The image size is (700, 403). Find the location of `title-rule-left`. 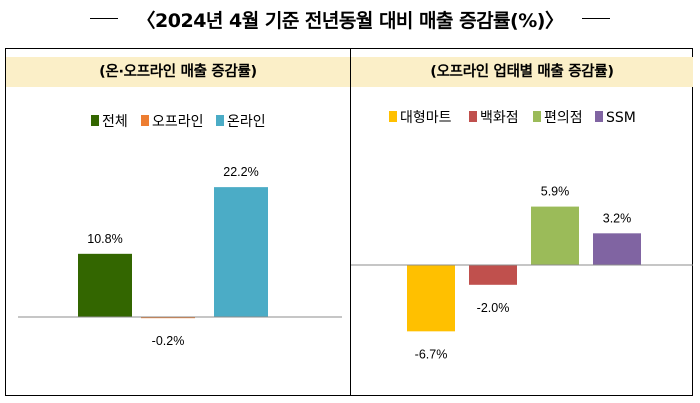

title-rule-left is located at coordinates (104, 18).